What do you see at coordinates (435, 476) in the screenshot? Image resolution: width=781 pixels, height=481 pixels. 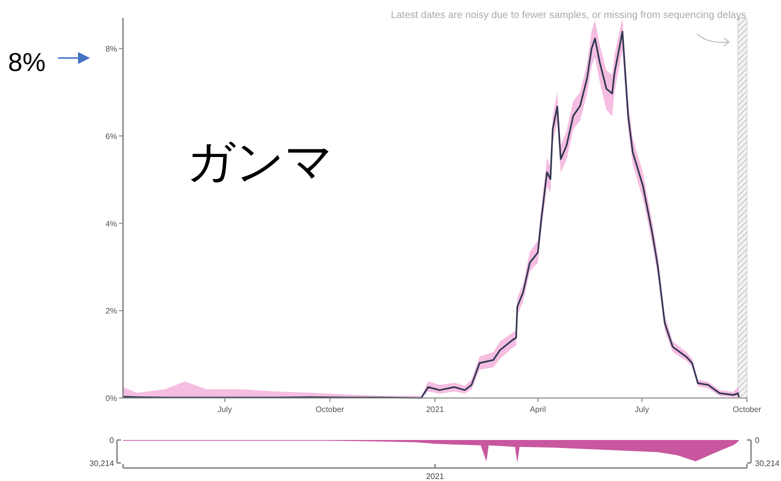 I see `text: 2021` at bounding box center [435, 476].